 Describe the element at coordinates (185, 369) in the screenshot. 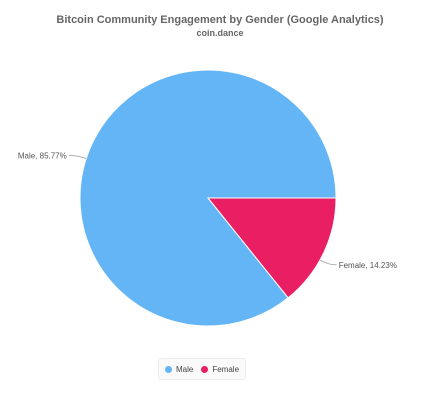

I see `legend-label-male: Male` at that location.